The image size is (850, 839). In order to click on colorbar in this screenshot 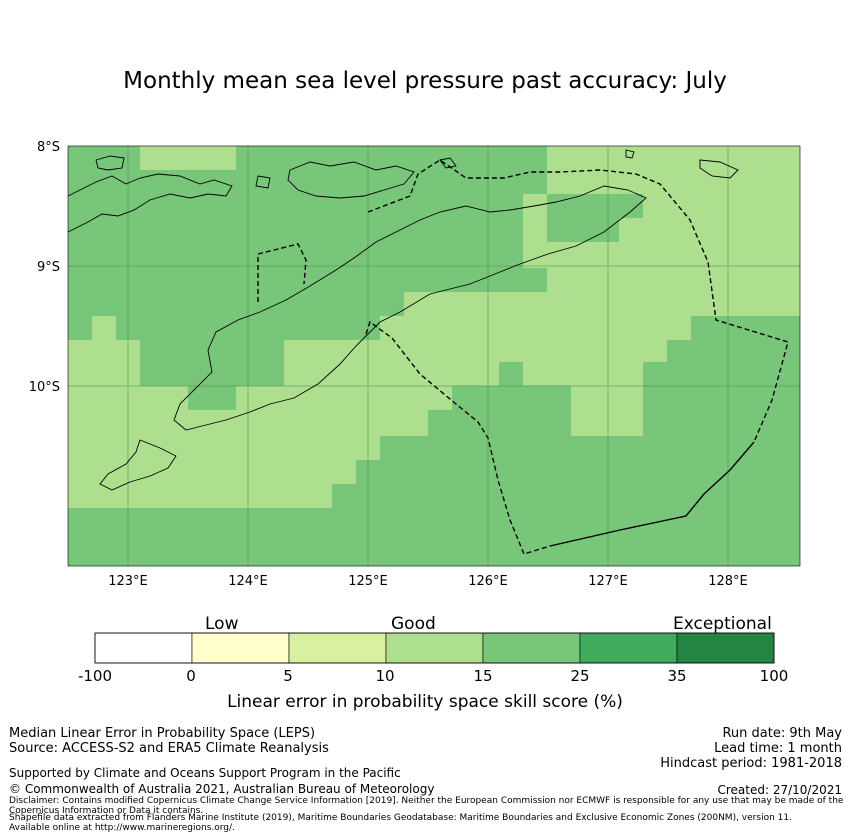, I will do `click(434, 648)`.